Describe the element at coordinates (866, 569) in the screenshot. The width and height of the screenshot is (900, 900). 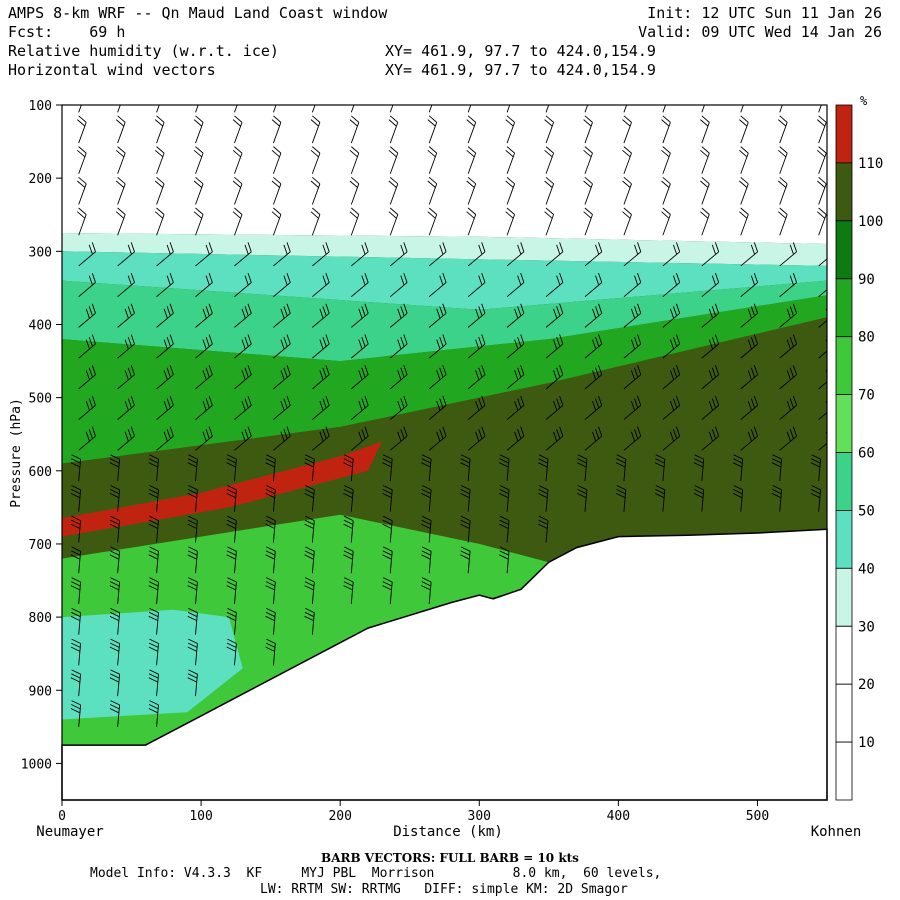
I see `colorbar-label-40: 40` at that location.